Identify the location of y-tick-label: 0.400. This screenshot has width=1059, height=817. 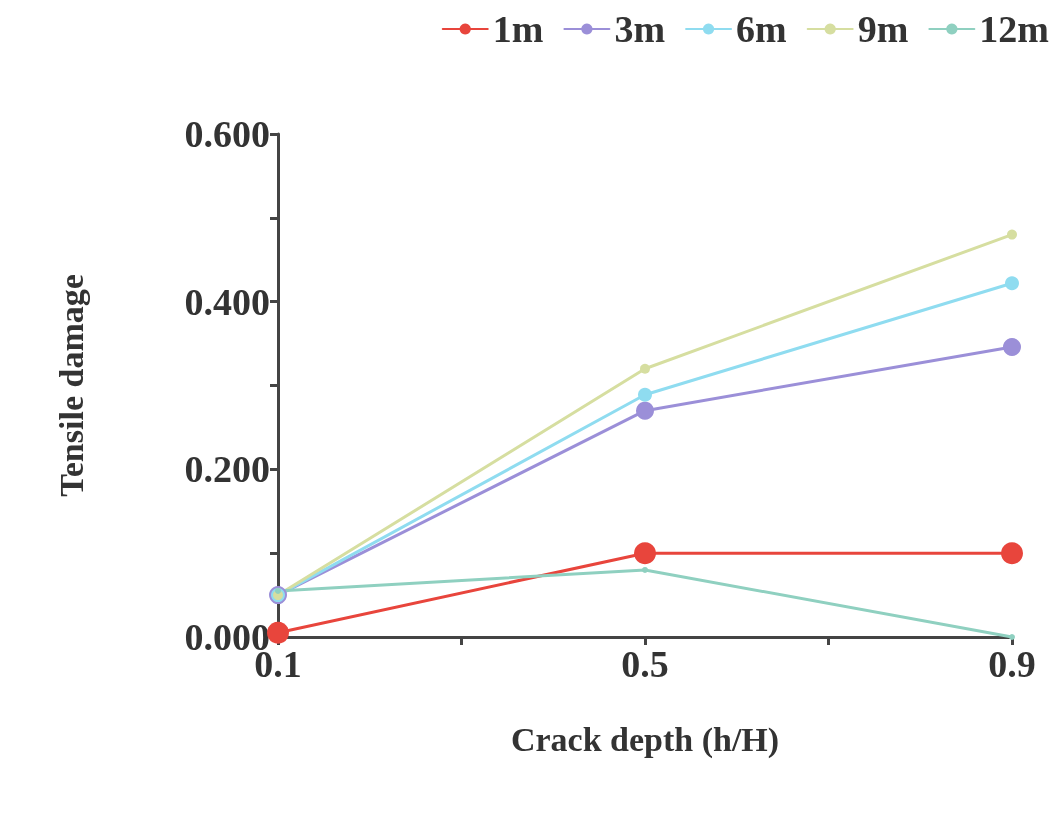
(227, 301).